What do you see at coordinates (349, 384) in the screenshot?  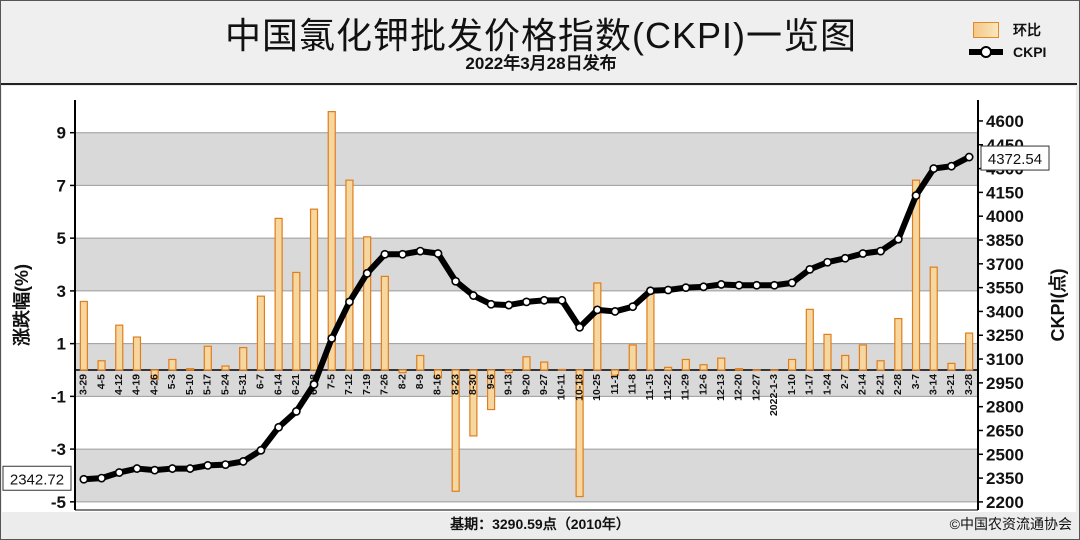 I see `x-tick-label: 7-12` at bounding box center [349, 384].